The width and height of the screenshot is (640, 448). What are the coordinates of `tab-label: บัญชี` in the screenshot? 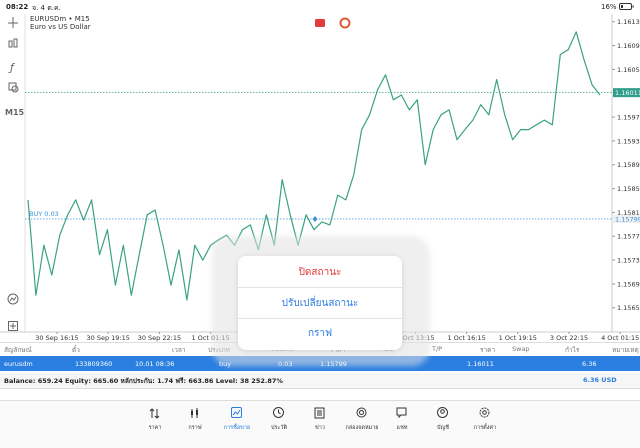 It's located at (443, 428).